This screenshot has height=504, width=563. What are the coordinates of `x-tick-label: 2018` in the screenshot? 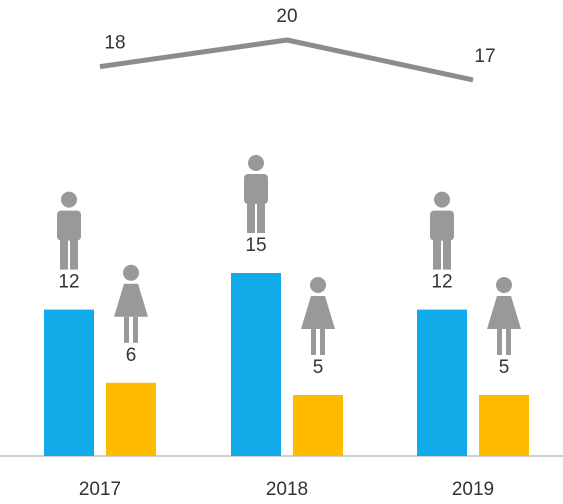 It's located at (287, 489).